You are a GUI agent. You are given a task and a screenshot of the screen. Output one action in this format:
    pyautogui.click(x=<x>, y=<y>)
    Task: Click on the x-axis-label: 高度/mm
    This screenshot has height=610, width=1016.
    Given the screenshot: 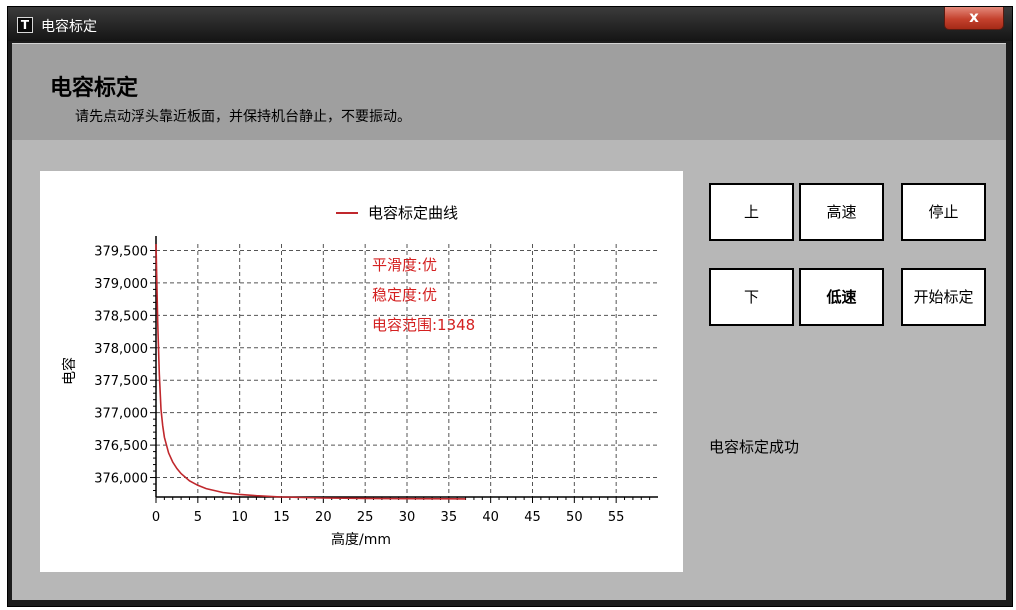 What is the action you would take?
    pyautogui.click(x=361, y=539)
    